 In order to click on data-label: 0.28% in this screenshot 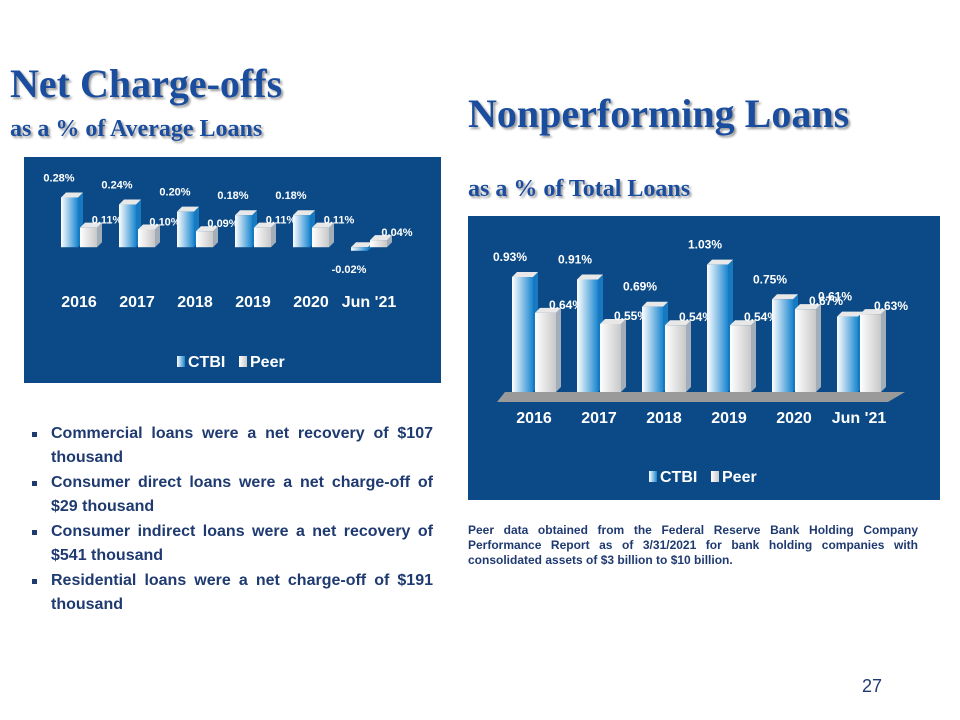, I will do `click(58, 178)`.